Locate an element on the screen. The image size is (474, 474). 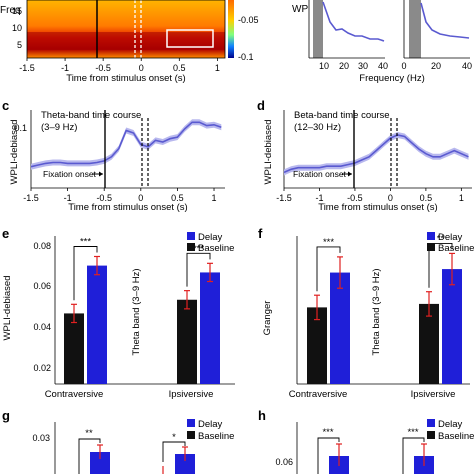
panel-d-arrowhead is located at coordinates (350, 174).